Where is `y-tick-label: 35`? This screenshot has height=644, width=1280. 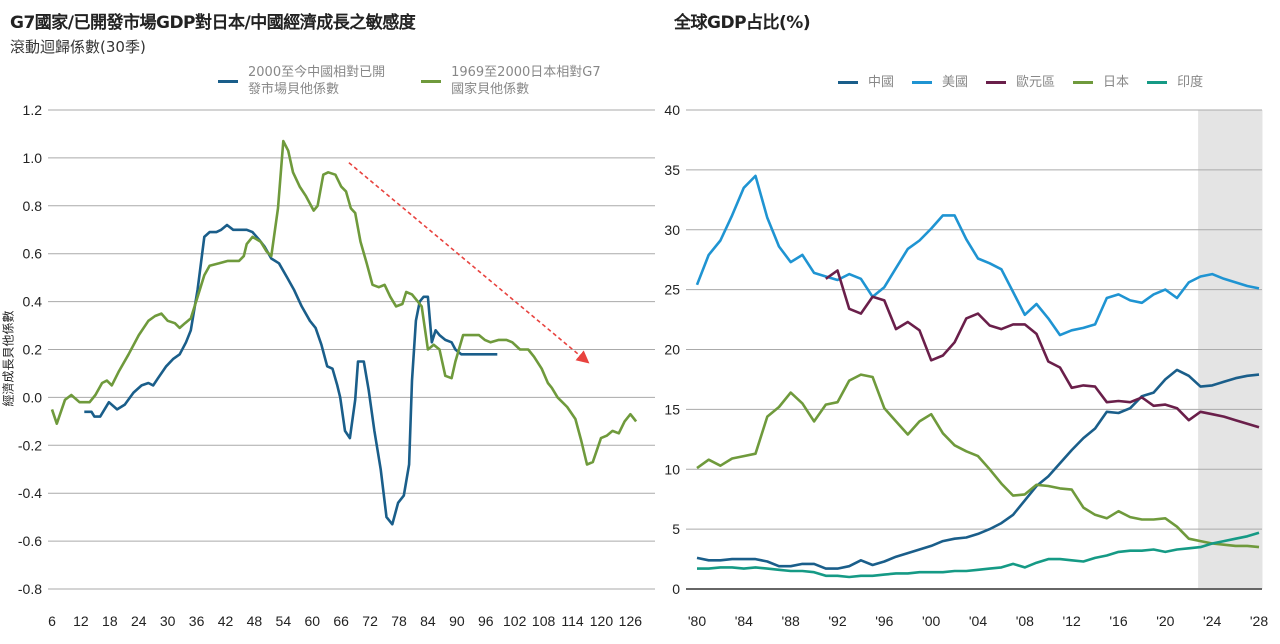
y-tick-label: 35 is located at coordinates (672, 170).